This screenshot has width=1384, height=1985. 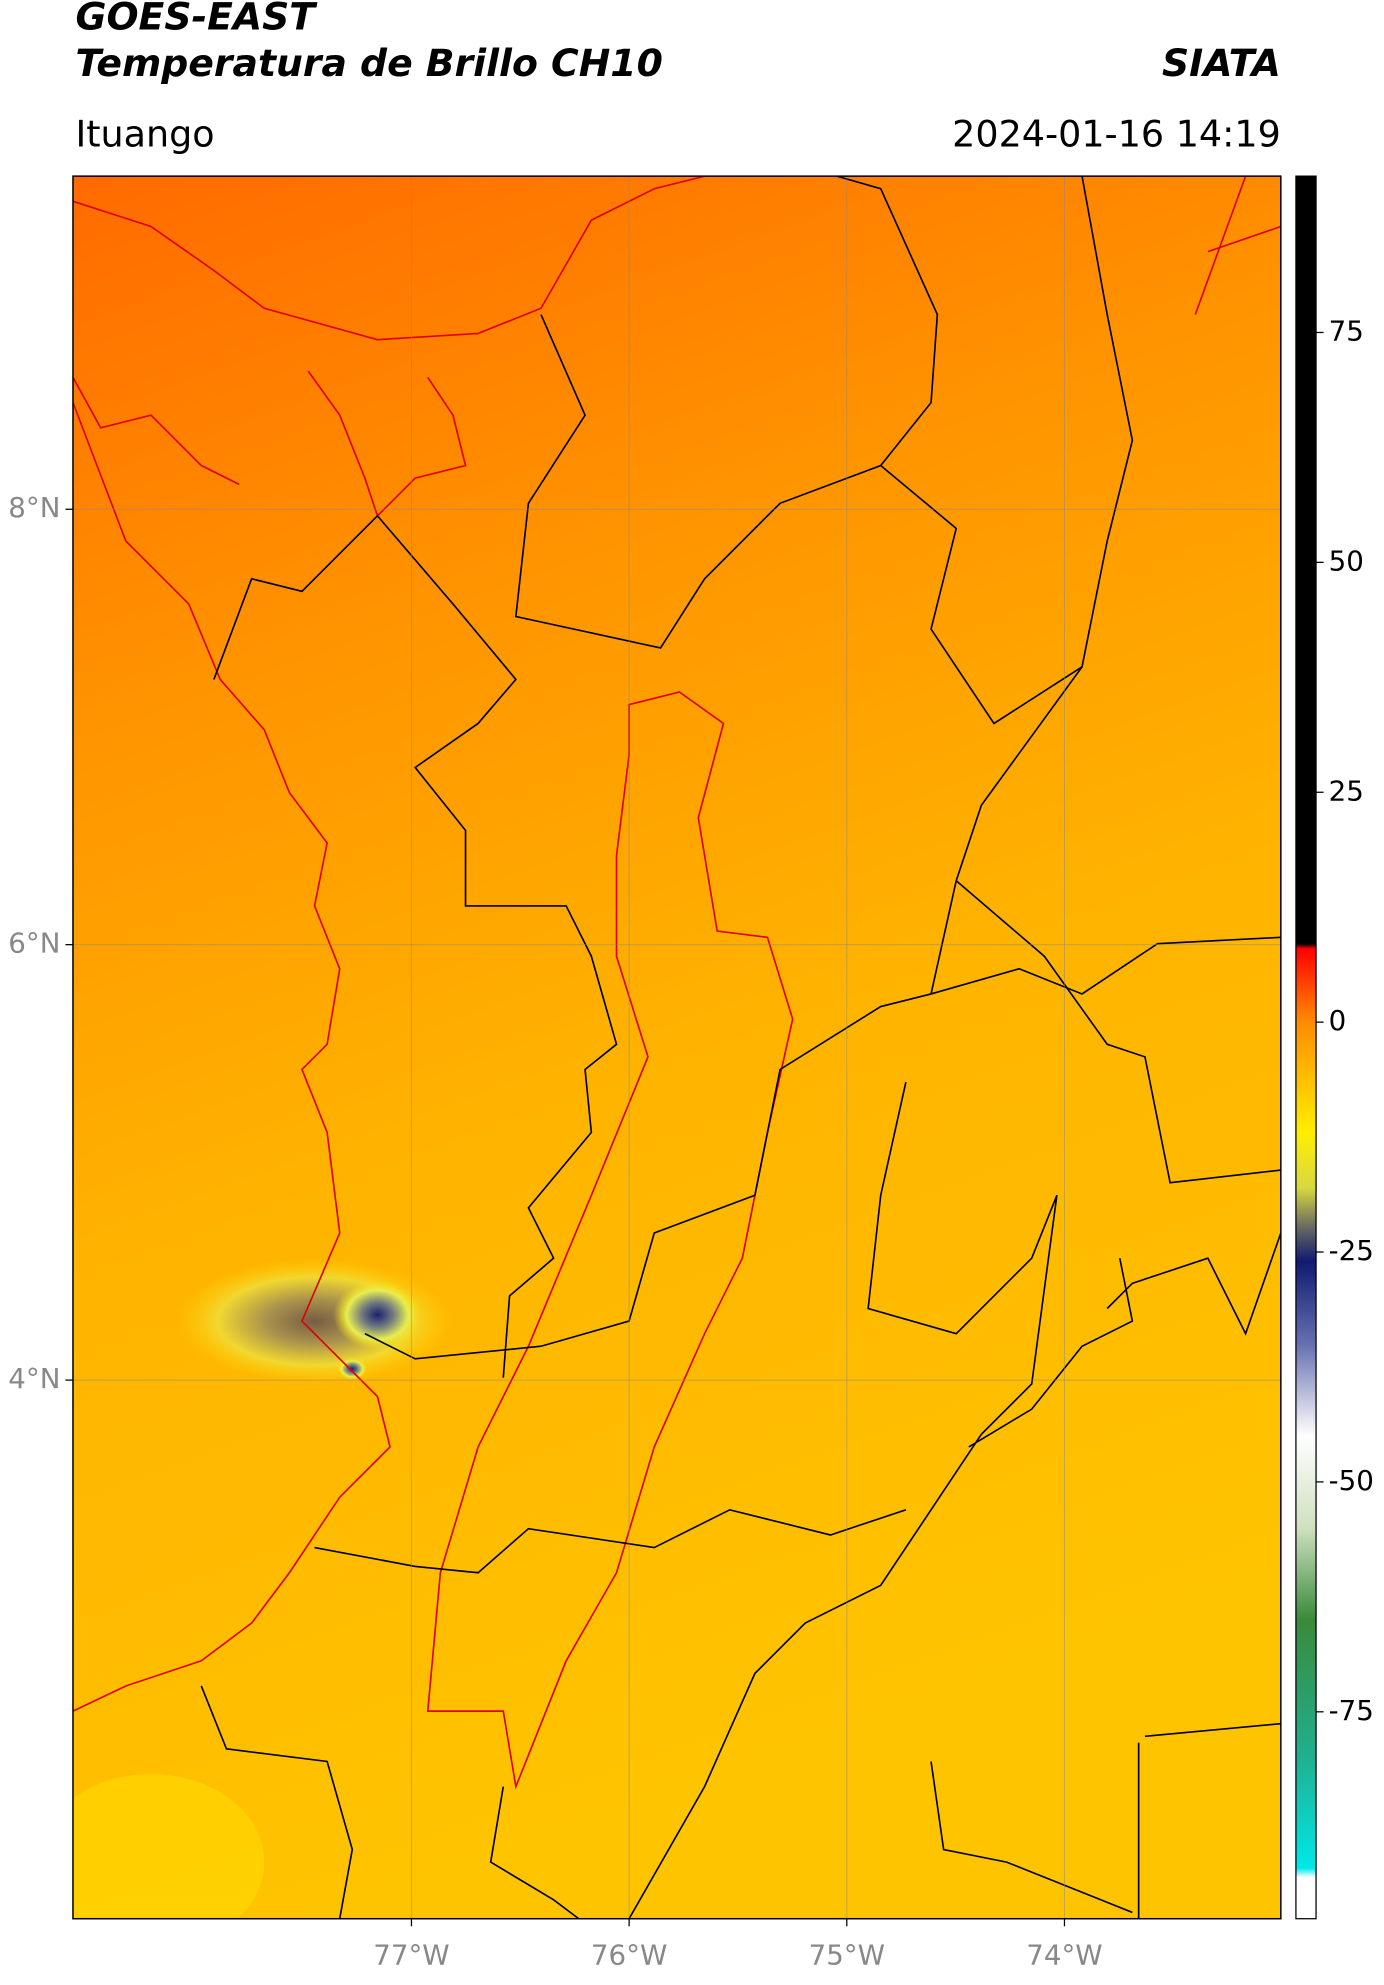 What do you see at coordinates (1351, 1250) in the screenshot?
I see `colorbar-tick-label: -25` at bounding box center [1351, 1250].